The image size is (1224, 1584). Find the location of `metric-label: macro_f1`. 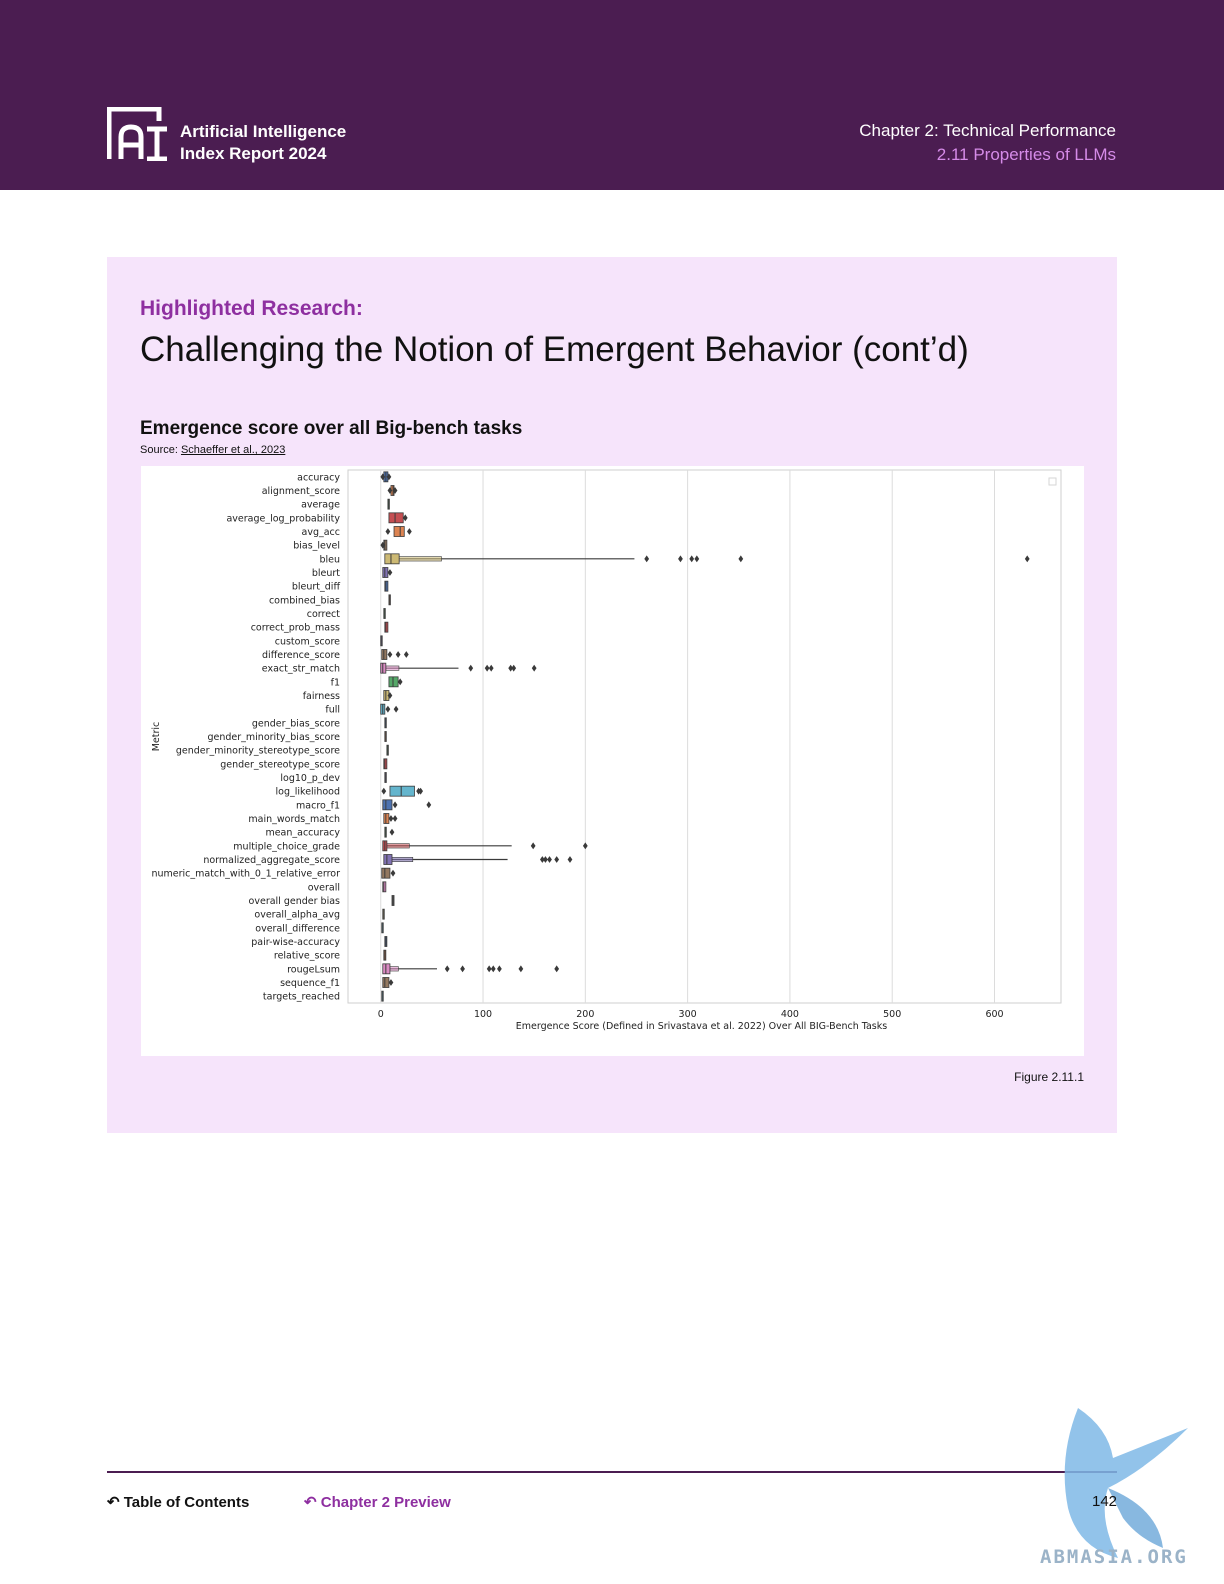

metric-label: macro_f1 is located at coordinates (318, 805).